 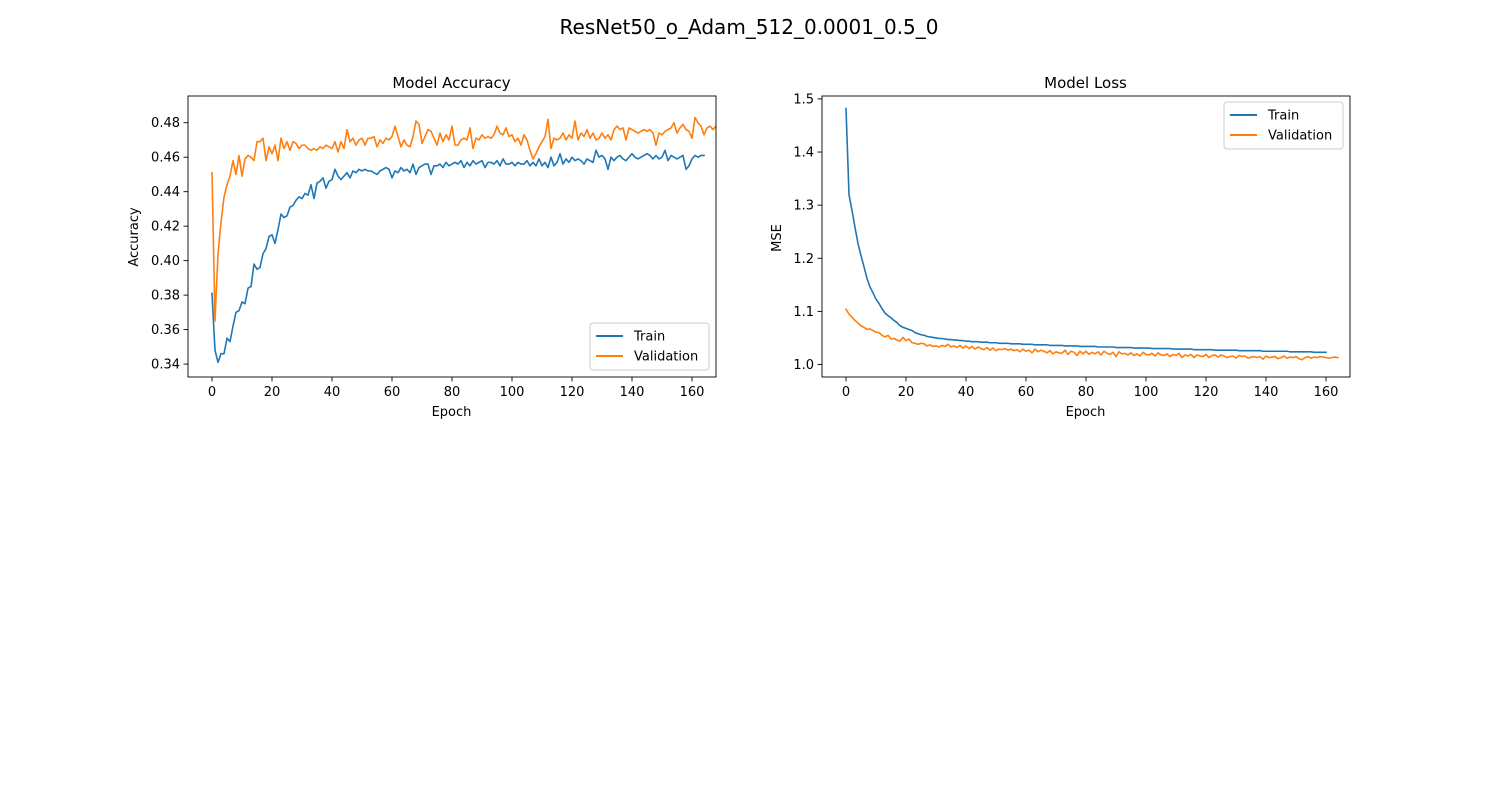 What do you see at coordinates (451, 83) in the screenshot?
I see `accuracy-chart-title: Model Accuracy` at bounding box center [451, 83].